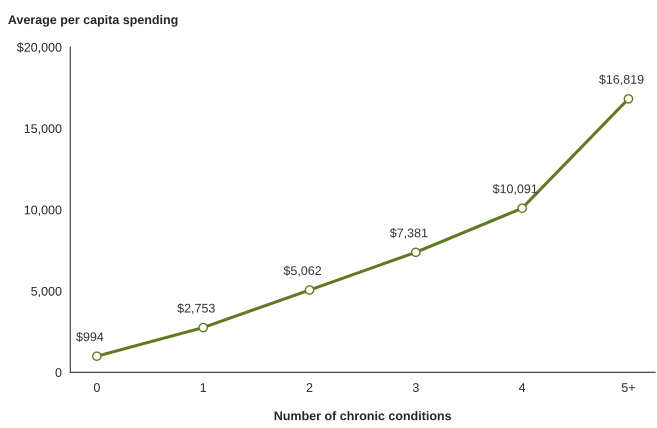 The image size is (657, 428). I want to click on data-label: $10,091, so click(515, 189).